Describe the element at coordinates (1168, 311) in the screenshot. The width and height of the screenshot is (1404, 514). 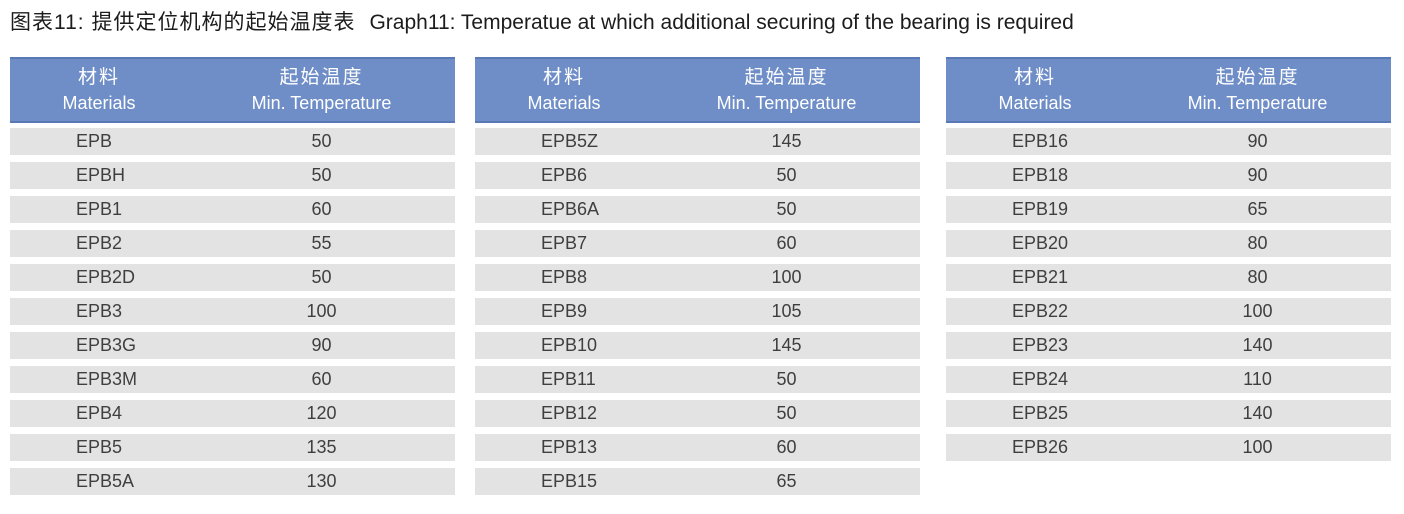
I see `table-row: EPB22 100` at that location.